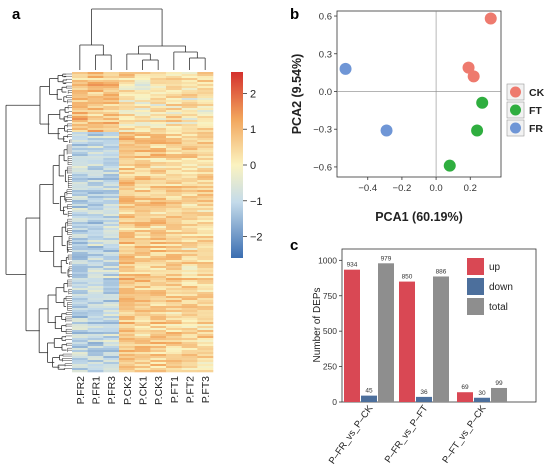  What do you see at coordinates (477, 130) in the screenshot?
I see `pca-point-ft` at bounding box center [477, 130].